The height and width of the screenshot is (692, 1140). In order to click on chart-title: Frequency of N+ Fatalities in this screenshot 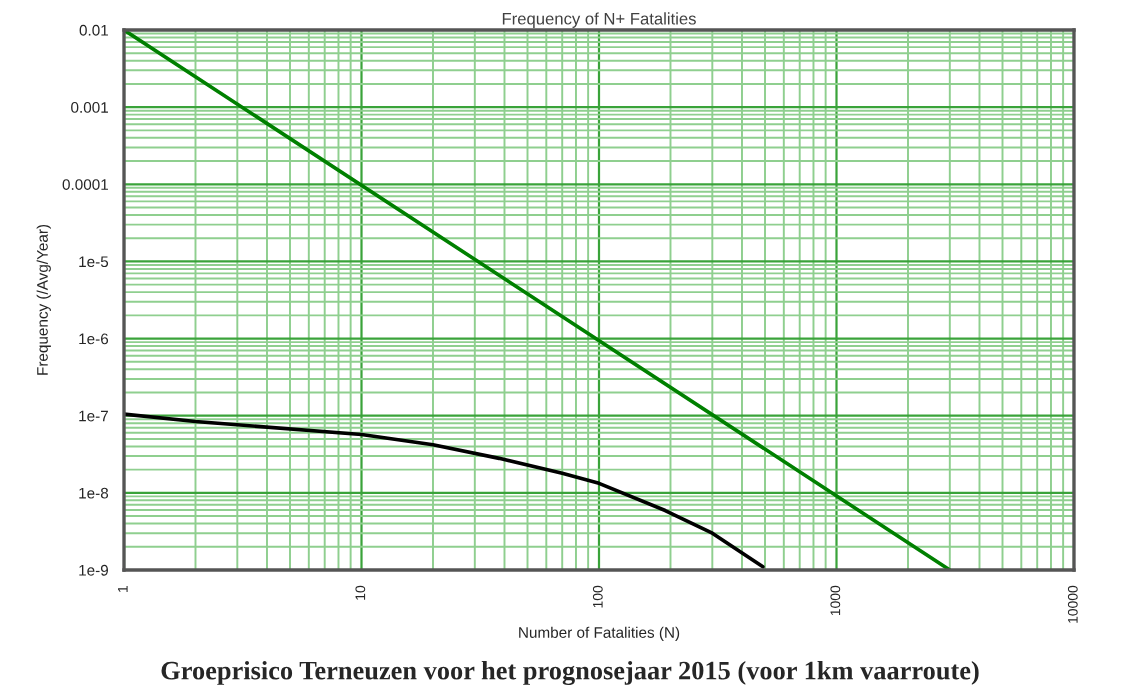, I will do `click(599, 20)`.